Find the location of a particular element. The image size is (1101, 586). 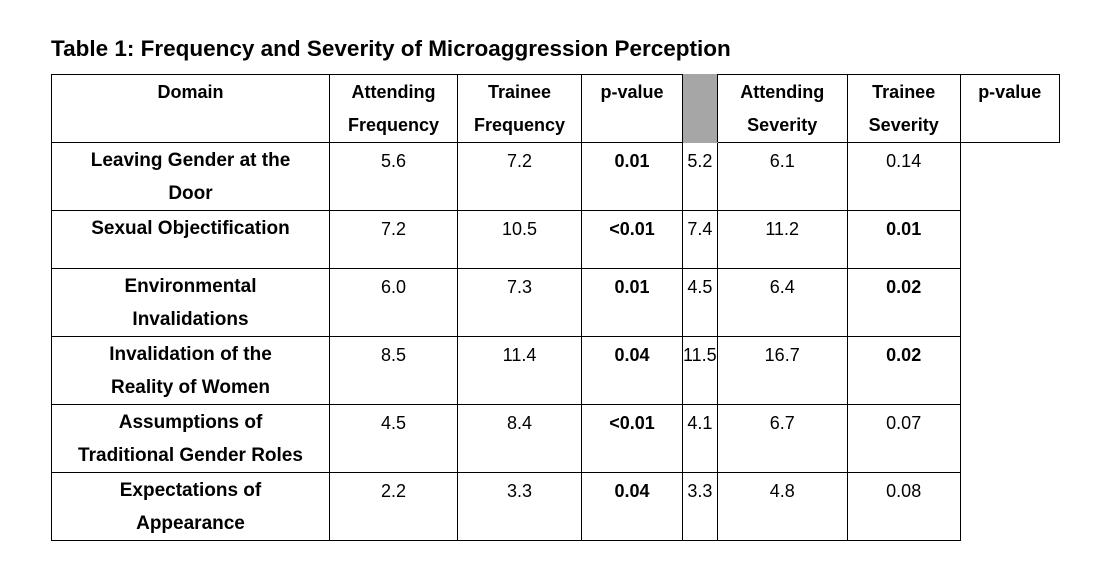

domain-cell: Assumptions of Traditional Gender Roles is located at coordinates (190, 438).